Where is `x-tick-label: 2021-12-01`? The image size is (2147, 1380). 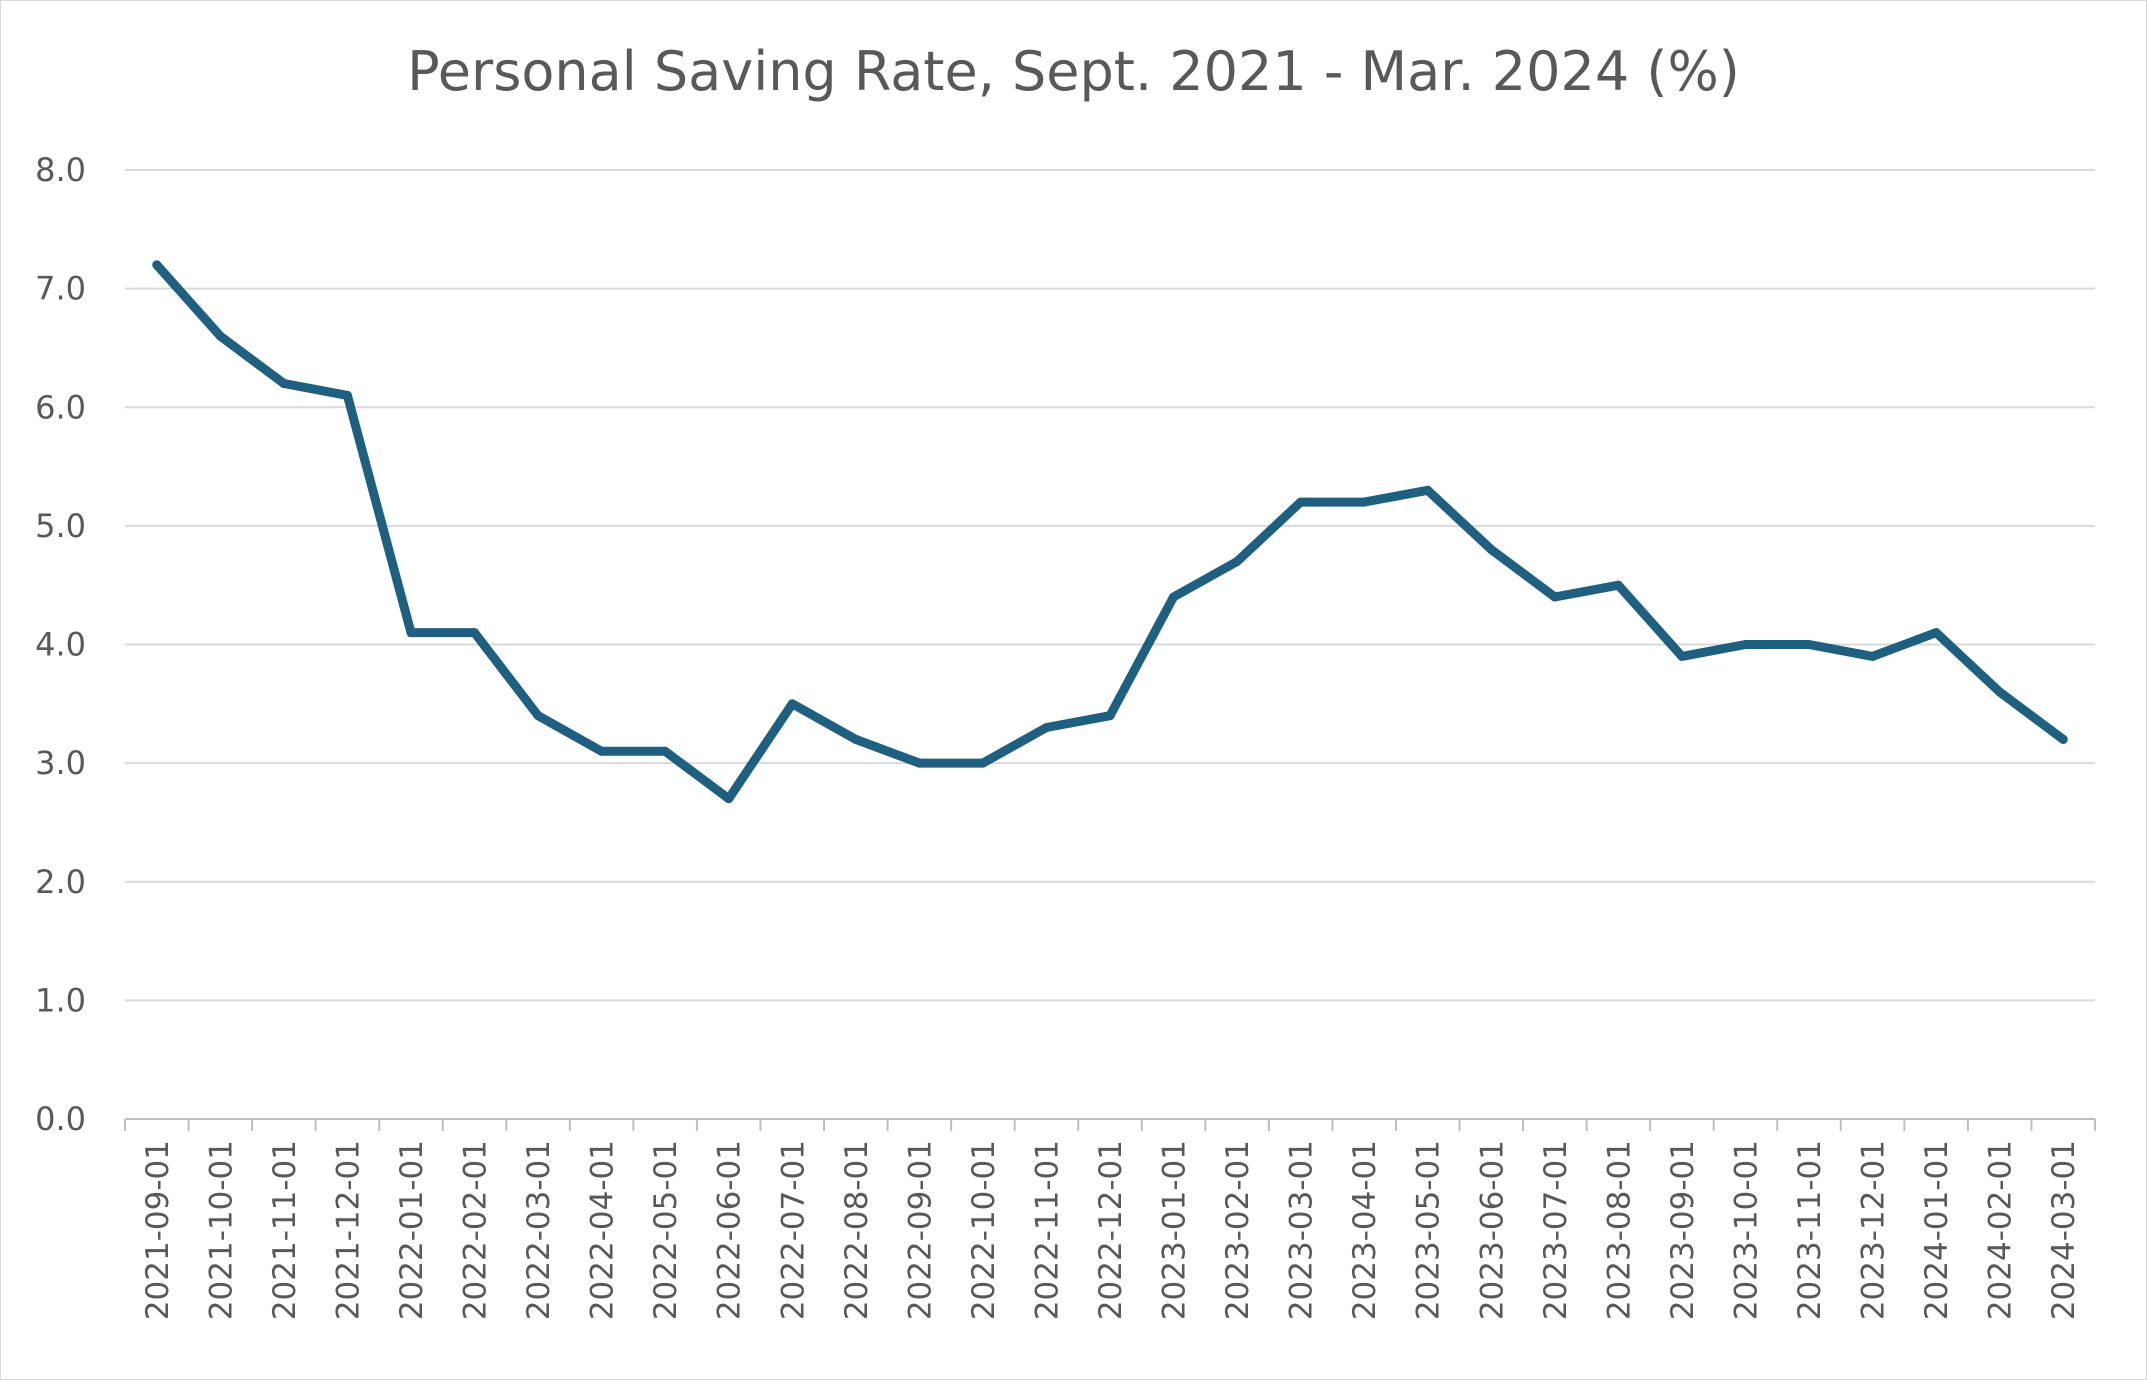
x-tick-label: 2021-12-01 is located at coordinates (348, 1230).